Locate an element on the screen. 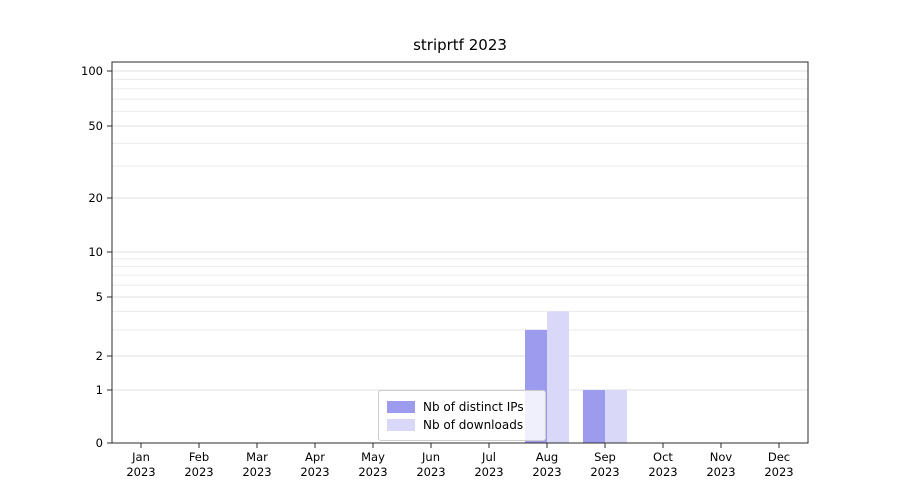 The width and height of the screenshot is (900, 500). x-tick-label-month: Jun is located at coordinates (430, 457).